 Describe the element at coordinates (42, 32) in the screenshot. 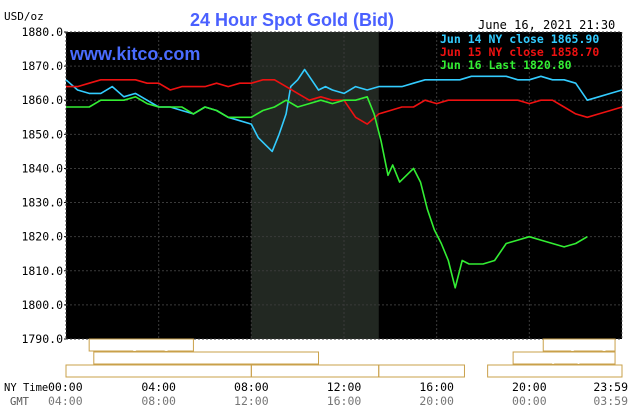

I see `y-tick-label: 1880.0` at that location.